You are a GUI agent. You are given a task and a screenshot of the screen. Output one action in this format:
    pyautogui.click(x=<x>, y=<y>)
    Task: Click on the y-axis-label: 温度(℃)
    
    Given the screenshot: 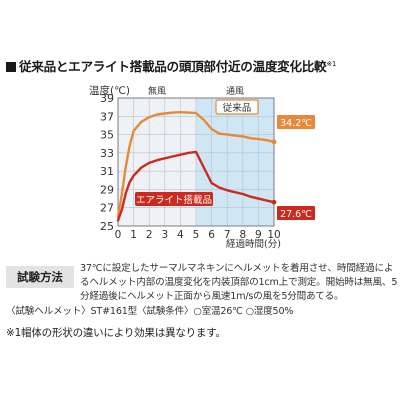 What is the action you would take?
    pyautogui.click(x=109, y=90)
    